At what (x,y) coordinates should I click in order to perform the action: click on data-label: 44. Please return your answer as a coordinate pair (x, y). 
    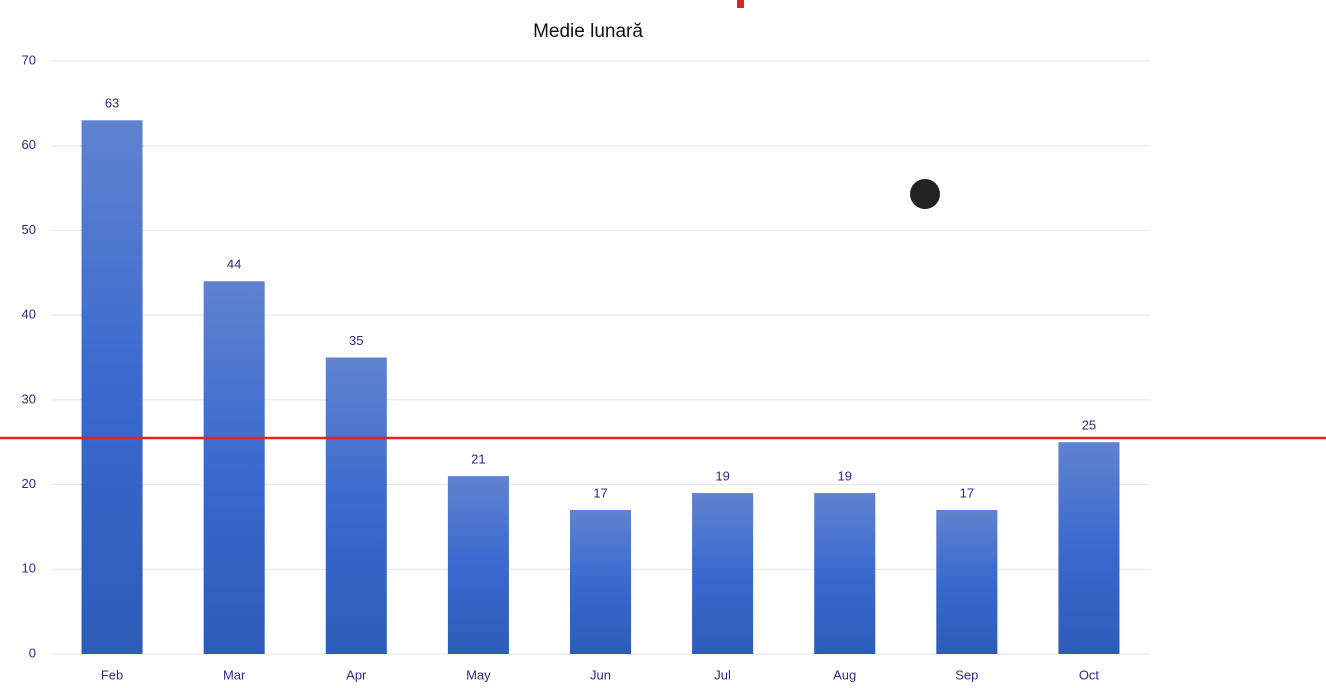
    Looking at the image, I should click on (234, 264).